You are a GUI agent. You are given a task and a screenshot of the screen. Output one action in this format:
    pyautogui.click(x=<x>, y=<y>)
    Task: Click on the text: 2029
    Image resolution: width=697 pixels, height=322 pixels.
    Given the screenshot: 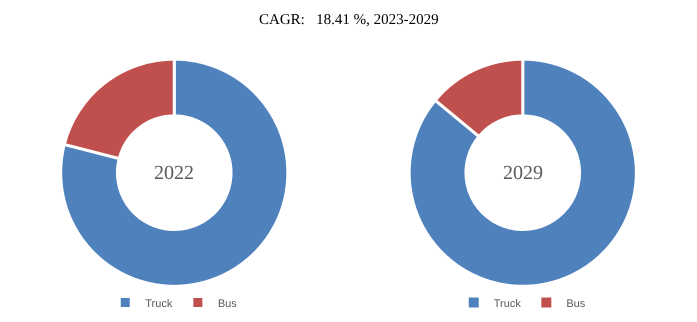 What is the action you would take?
    pyautogui.click(x=523, y=173)
    